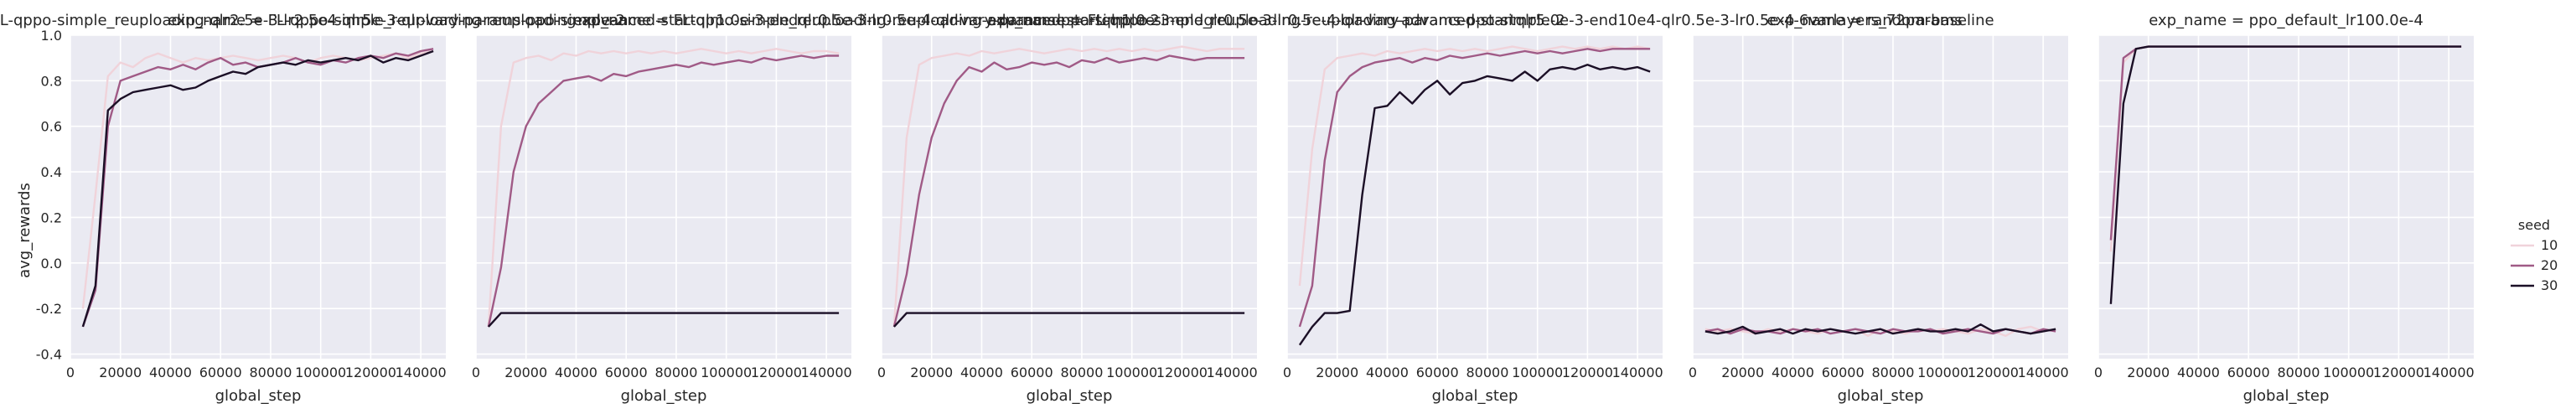  I want to click on panel-title: exp_name = ppo_default_lr100.0e-4, so click(2286, 20).